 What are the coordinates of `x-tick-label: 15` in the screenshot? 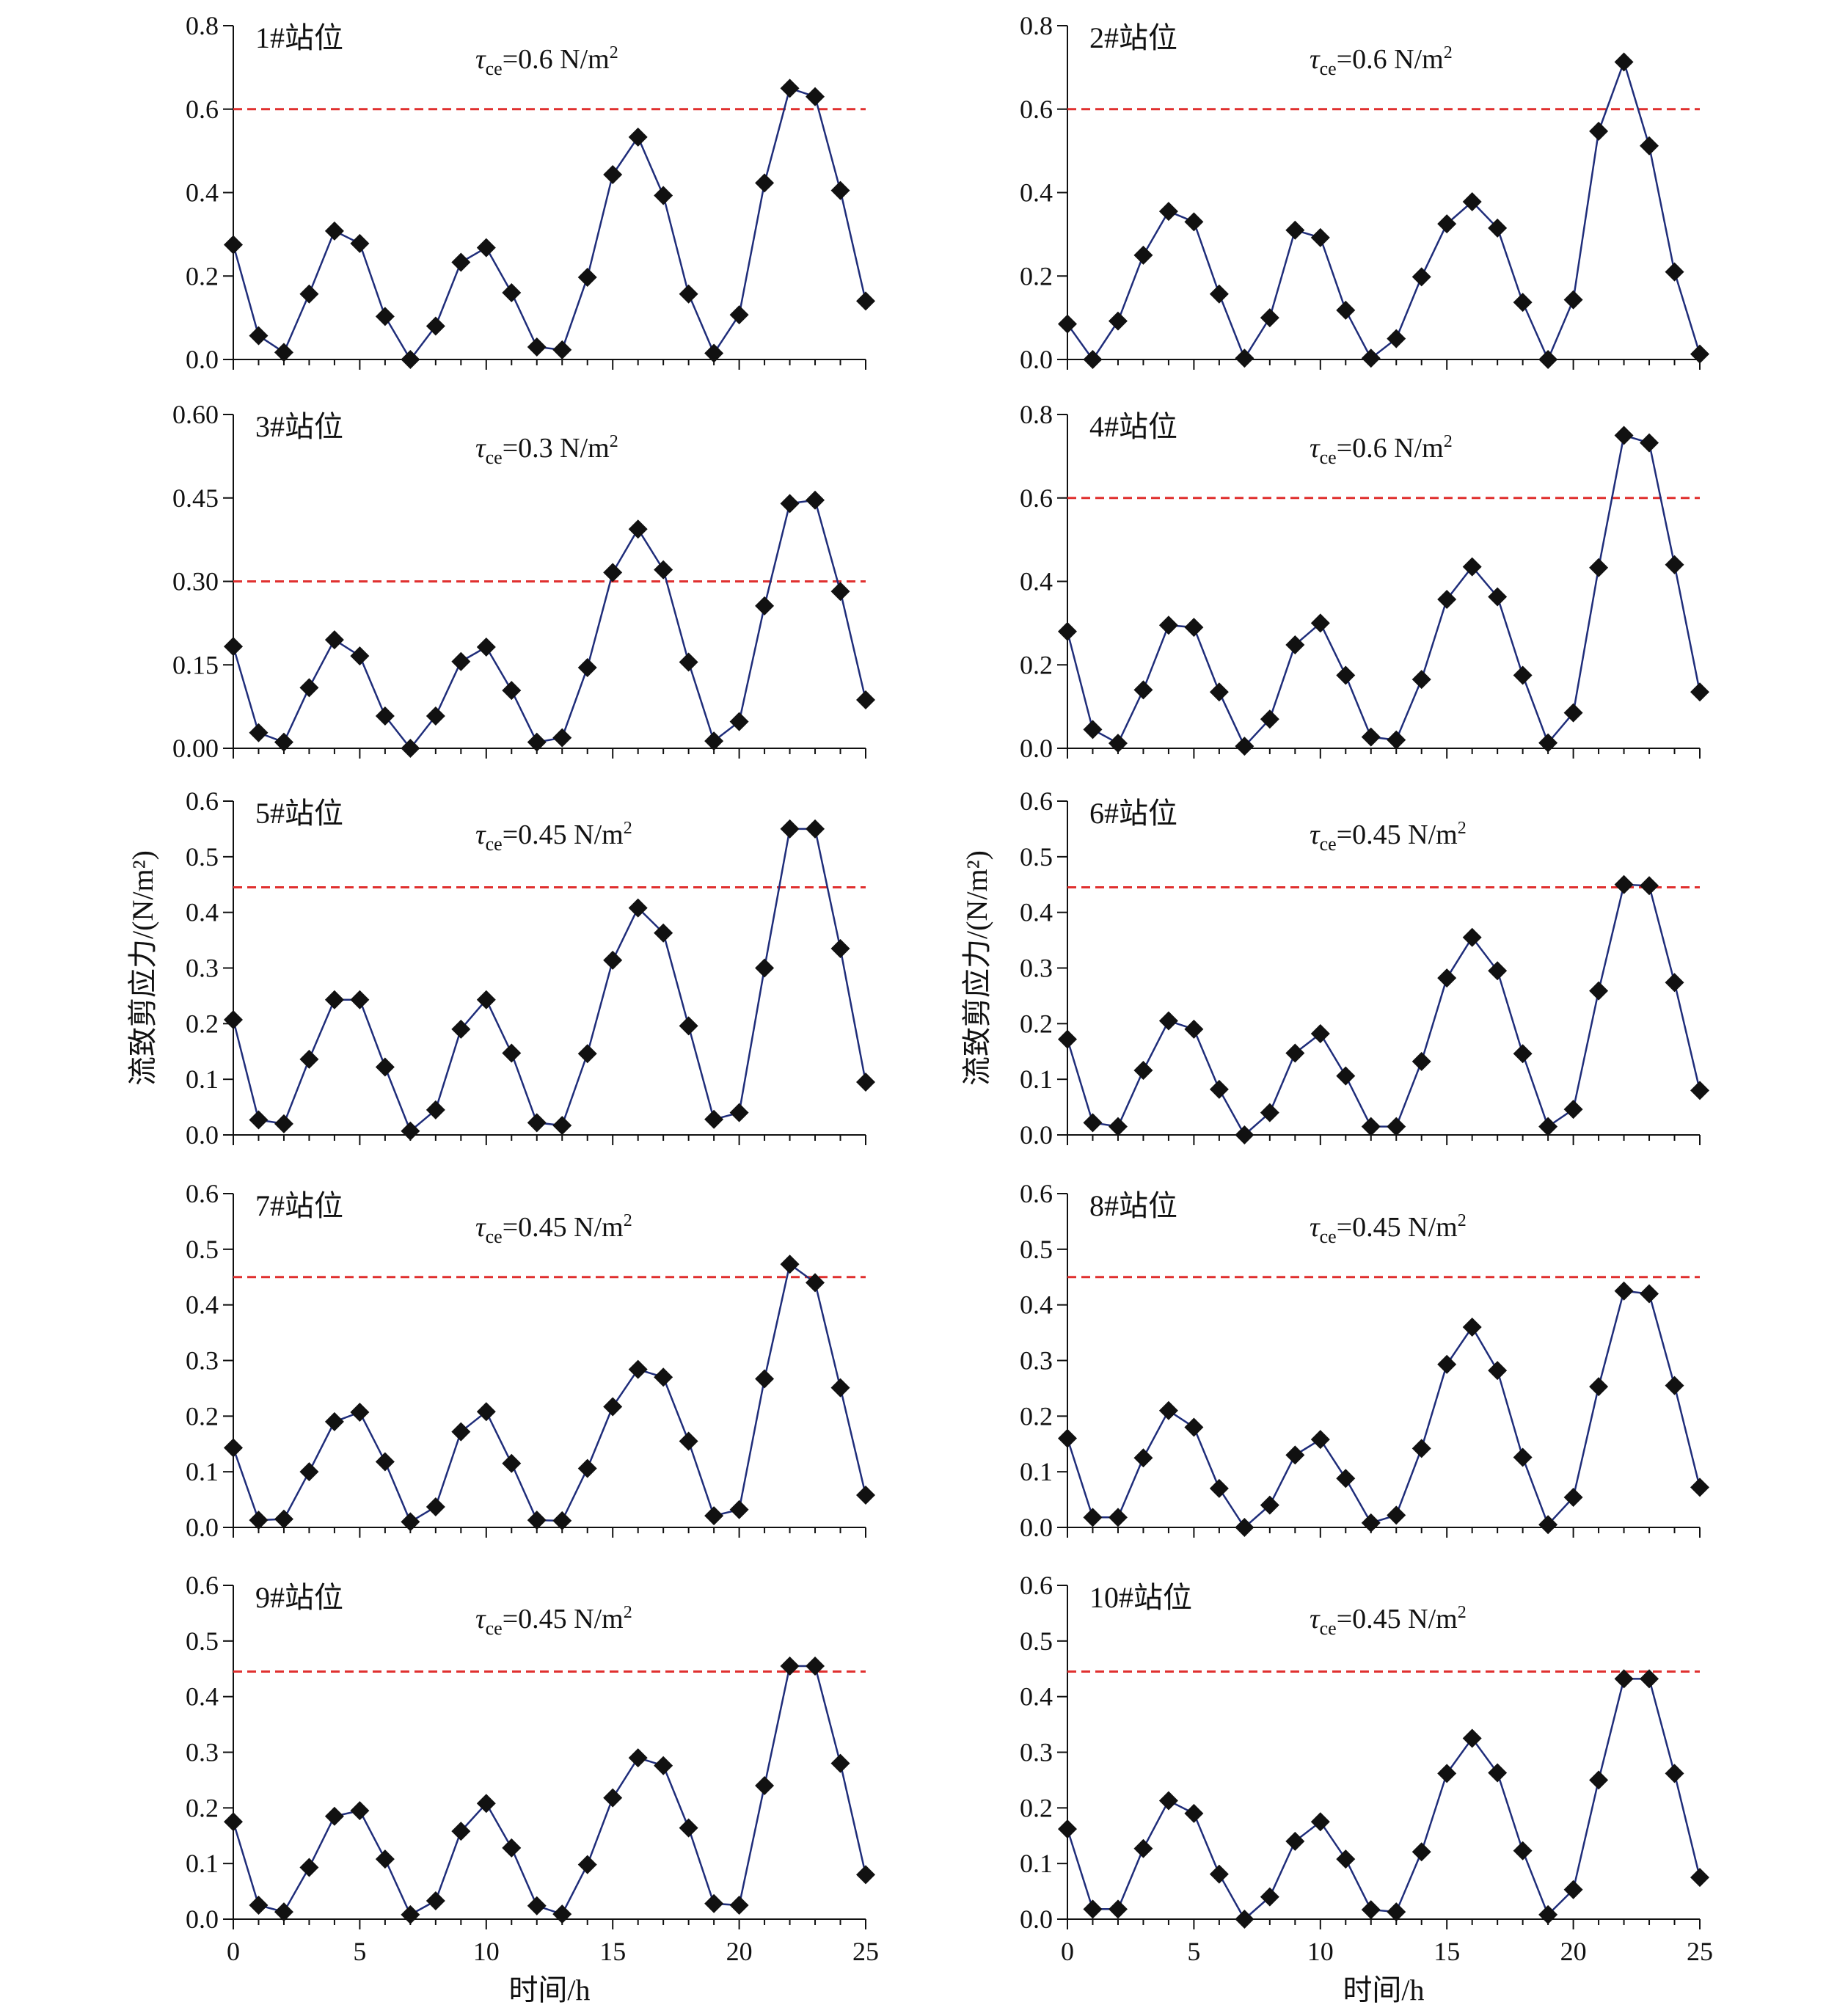 It's located at (613, 1952).